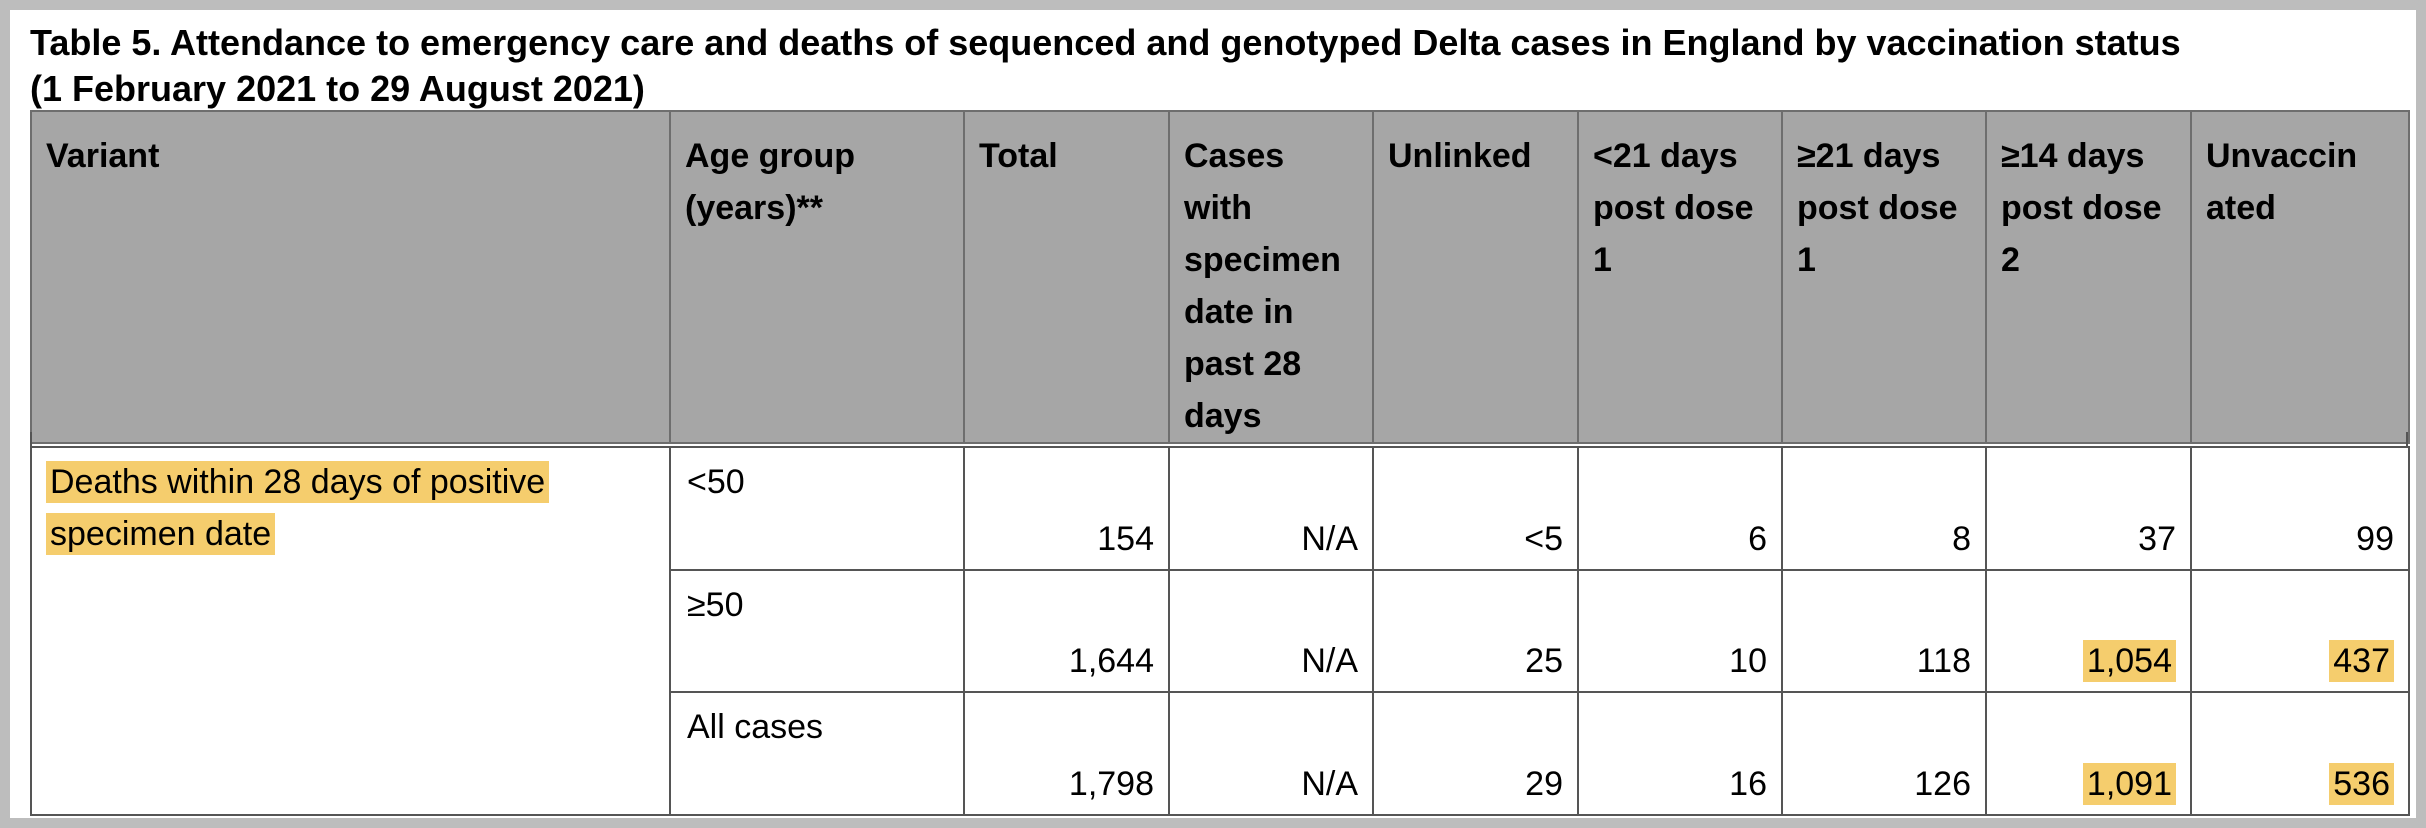 The image size is (2426, 828). I want to click on unlinked-cell: 29, so click(1475, 753).